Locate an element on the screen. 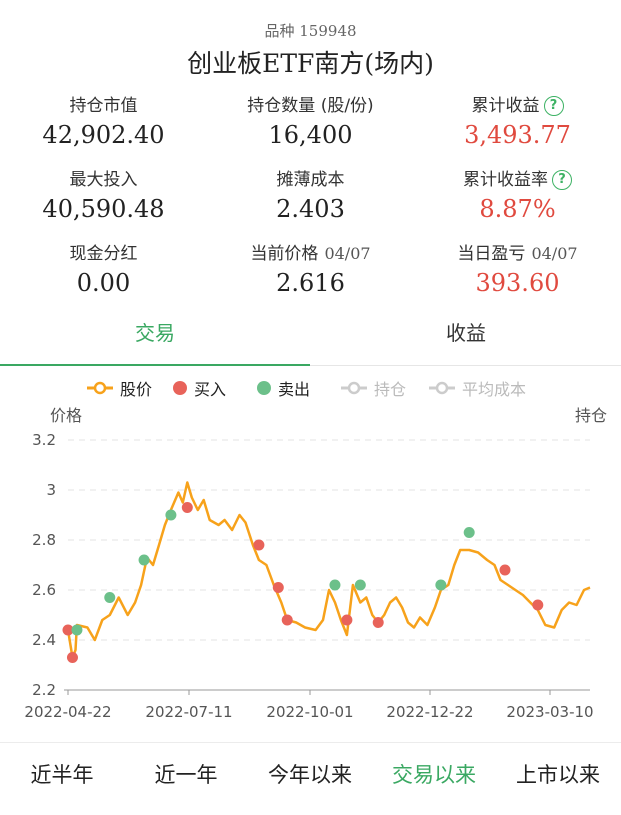  stat-value: 0.00 is located at coordinates (103, 283).